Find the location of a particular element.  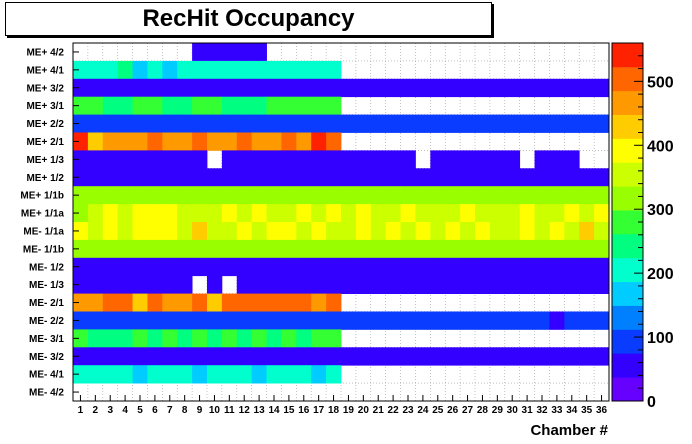

color-scale-tick-label: 300 is located at coordinates (660, 210).